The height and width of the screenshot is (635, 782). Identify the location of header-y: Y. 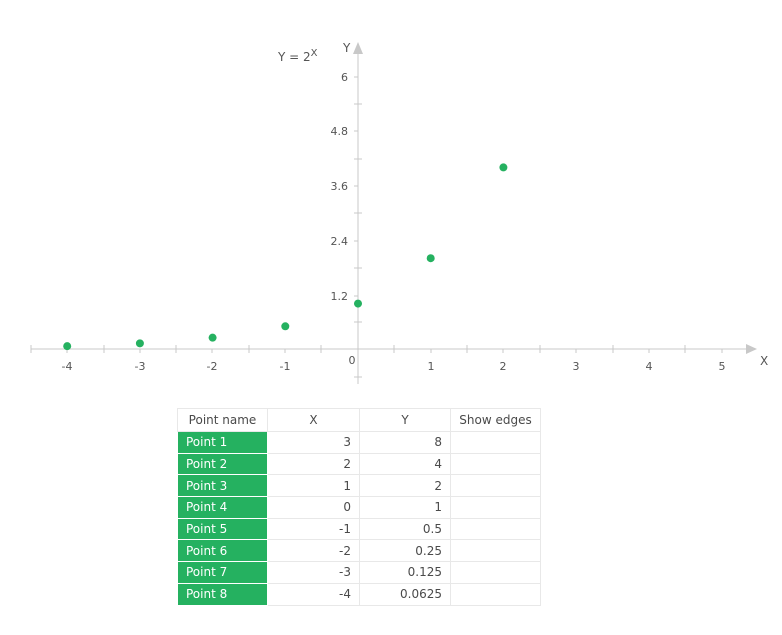
(405, 420).